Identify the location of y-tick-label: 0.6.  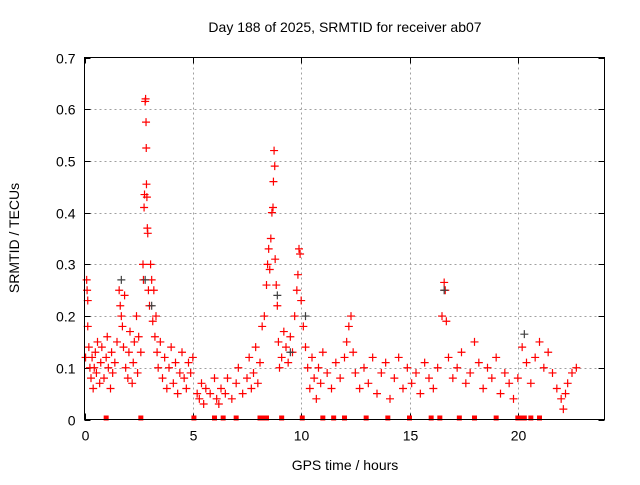
(66, 110).